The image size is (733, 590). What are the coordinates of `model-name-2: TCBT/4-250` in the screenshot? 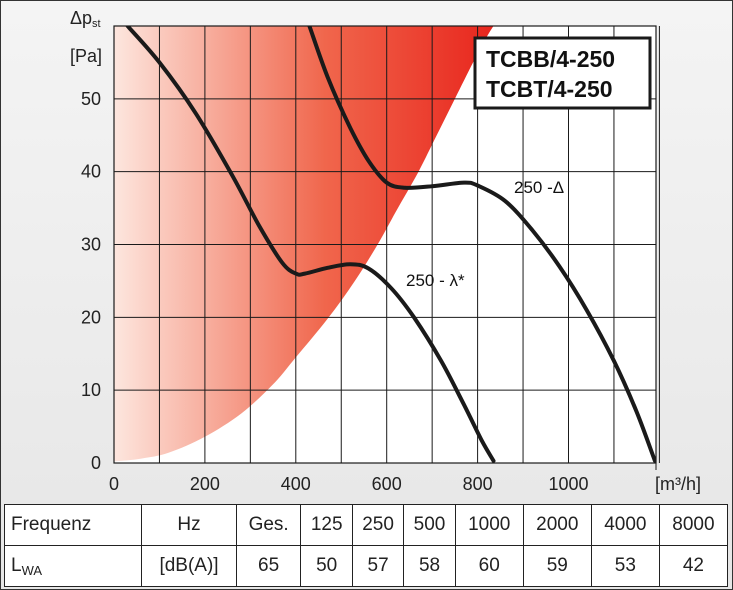 It's located at (549, 89).